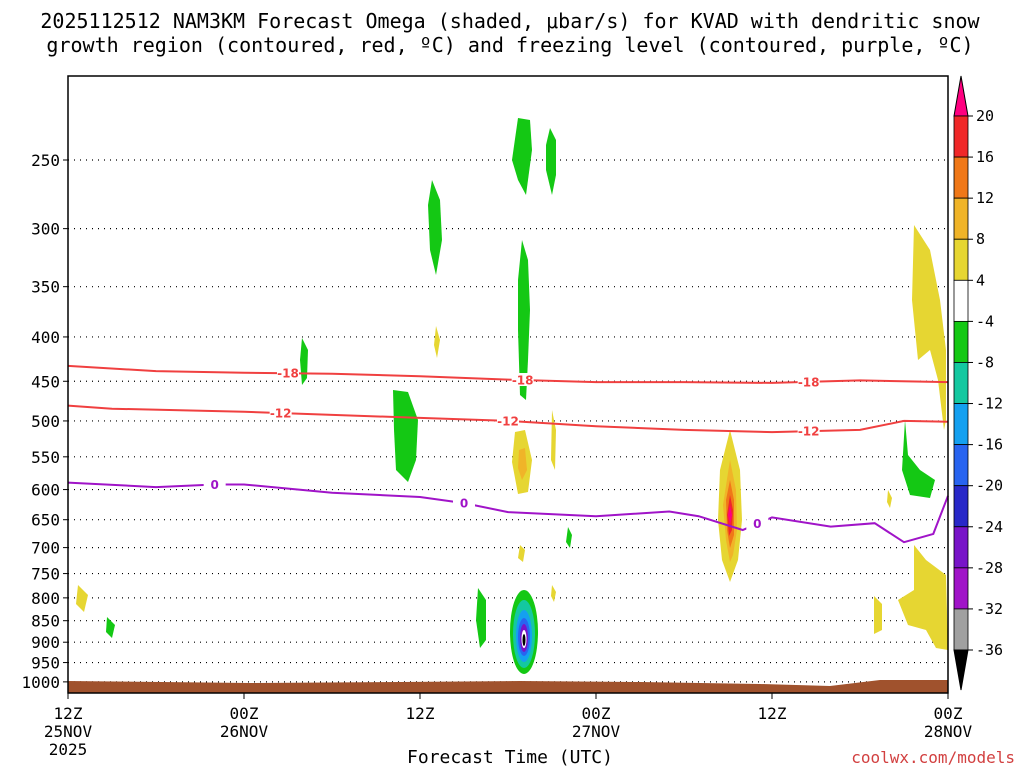  What do you see at coordinates (989, 609) in the screenshot?
I see `colorbar-label-12: -32` at bounding box center [989, 609].